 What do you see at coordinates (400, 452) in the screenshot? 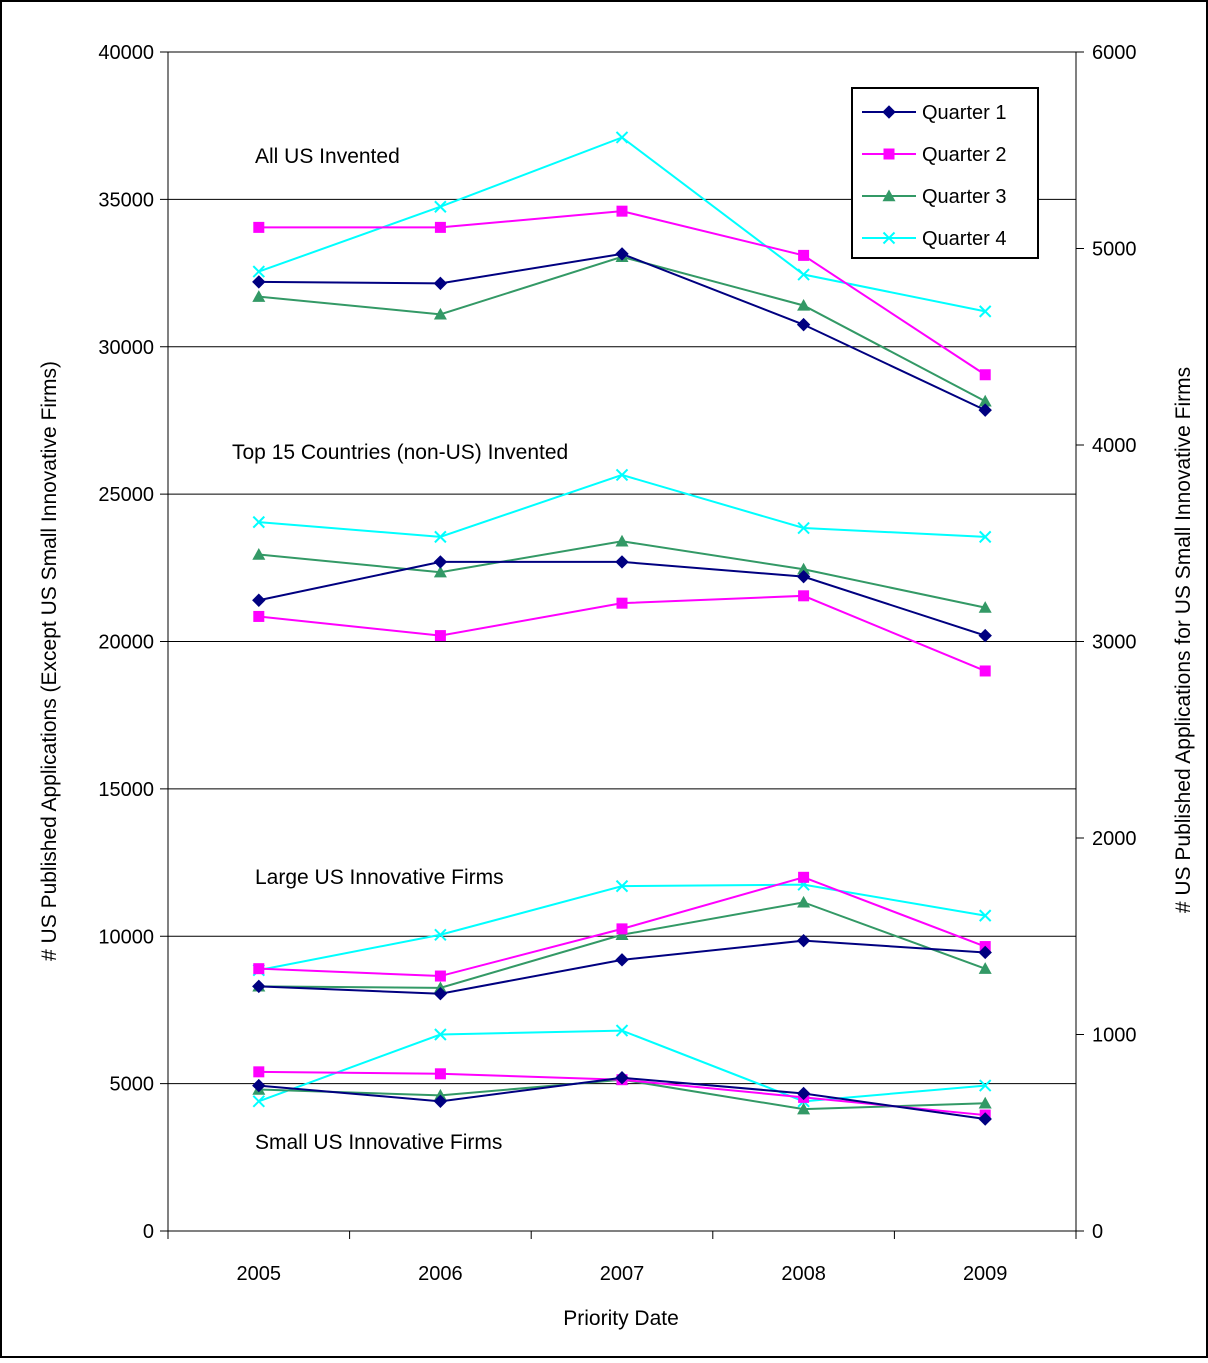
I see `group-label: Top 15 Countries (non-US) Invented` at bounding box center [400, 452].